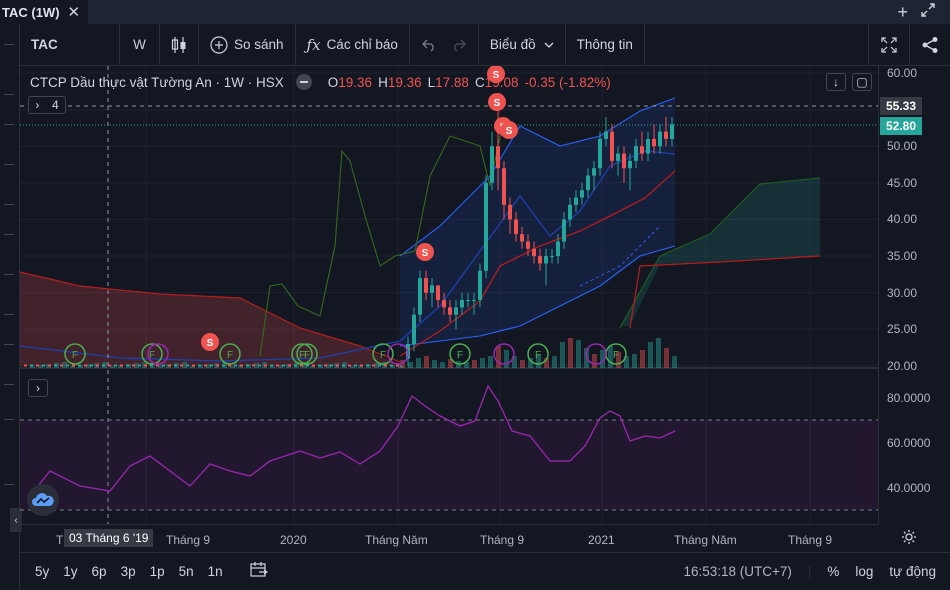 The width and height of the screenshot is (950, 590). I want to click on redo-icon, so click(459, 45).